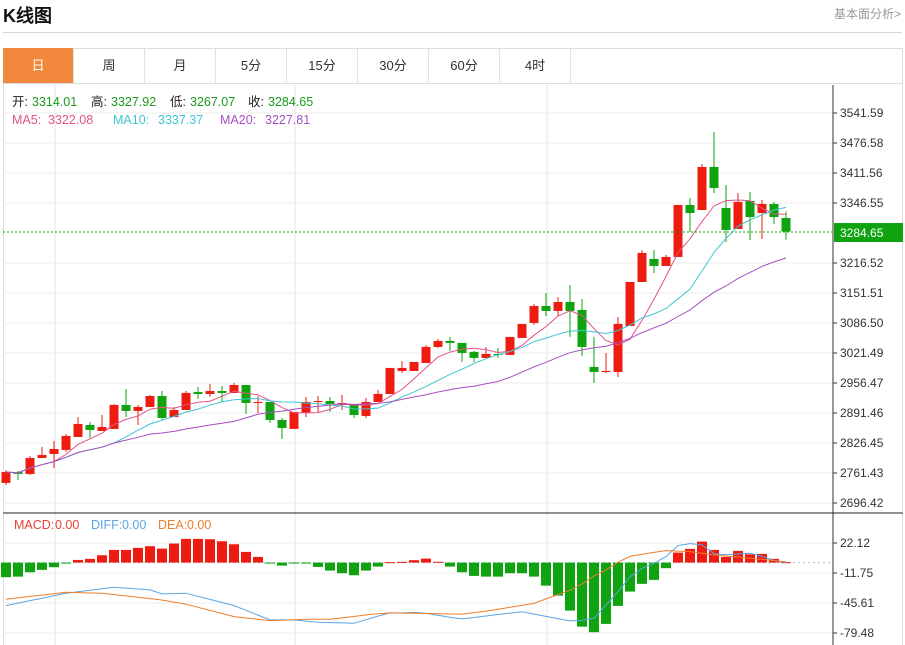  Describe the element at coordinates (212, 102) in the screenshot. I see `low-value: 3267.07` at that location.